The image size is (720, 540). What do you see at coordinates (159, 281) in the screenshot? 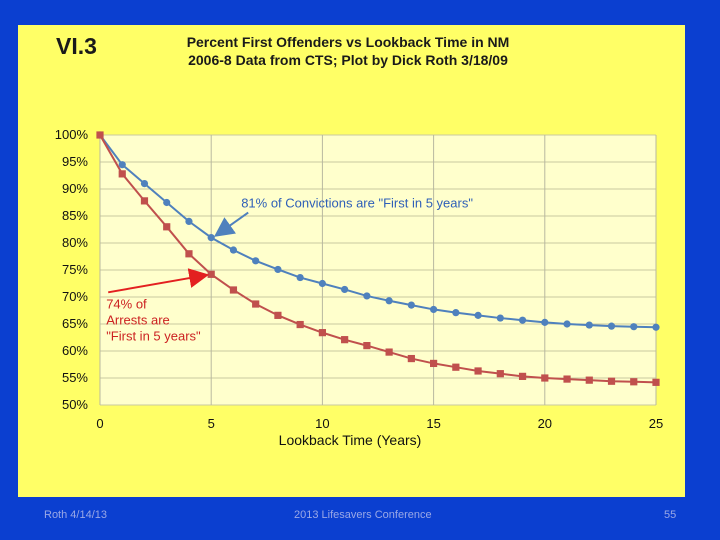
I see `annotation-arrow-arrests` at bounding box center [159, 281].